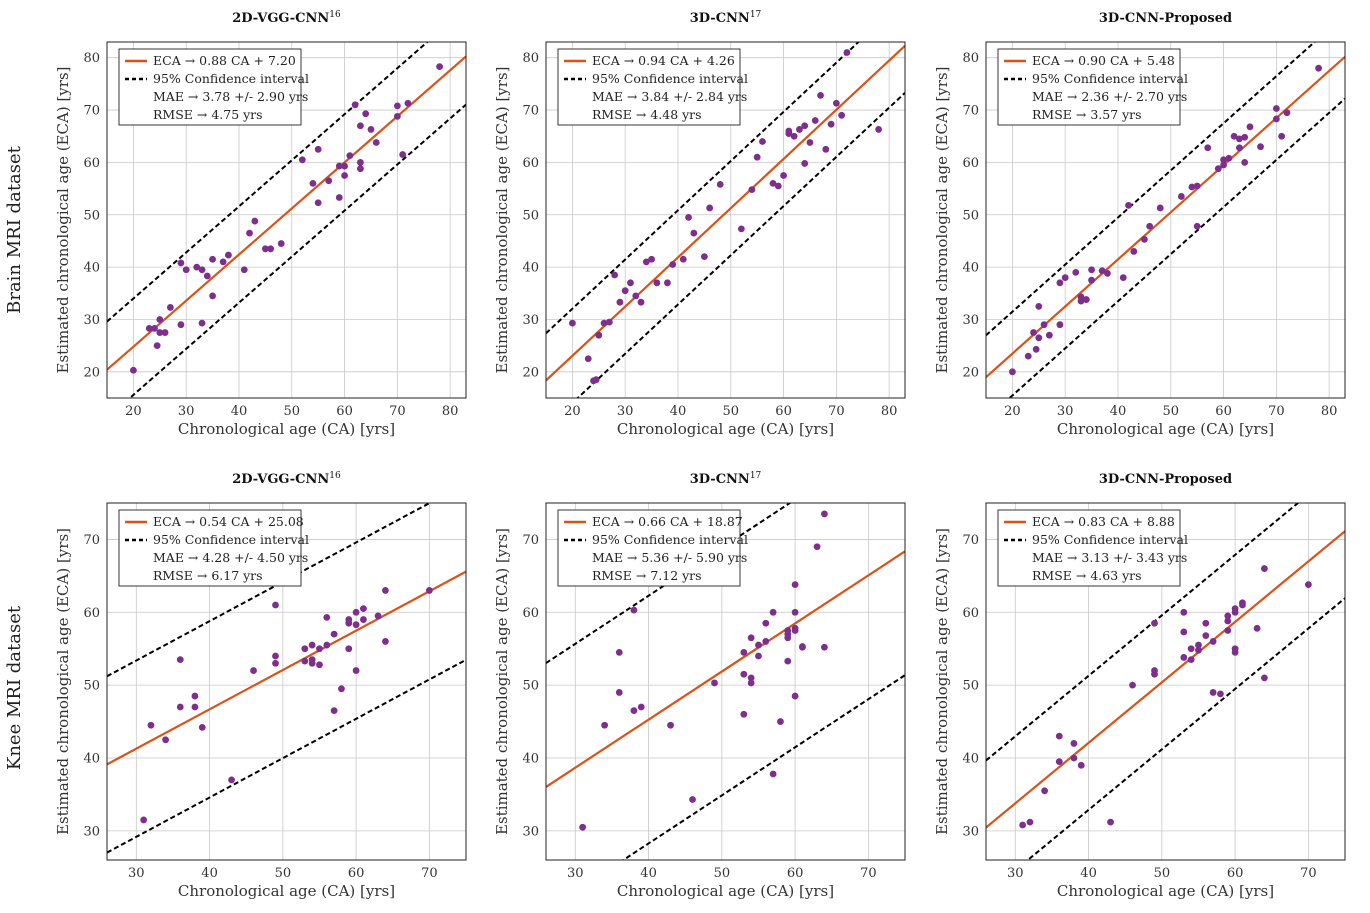  Describe the element at coordinates (731, 411) in the screenshot. I see `x-tick-label: 50` at that location.